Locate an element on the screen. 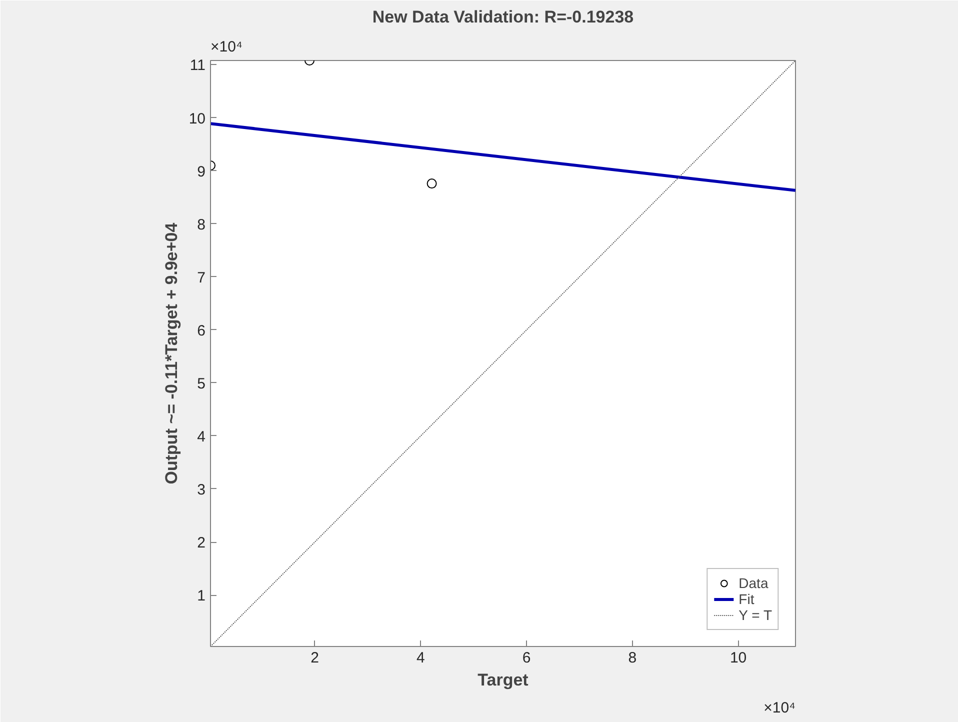 The width and height of the screenshot is (958, 722). legend-label: Y = T is located at coordinates (755, 615).